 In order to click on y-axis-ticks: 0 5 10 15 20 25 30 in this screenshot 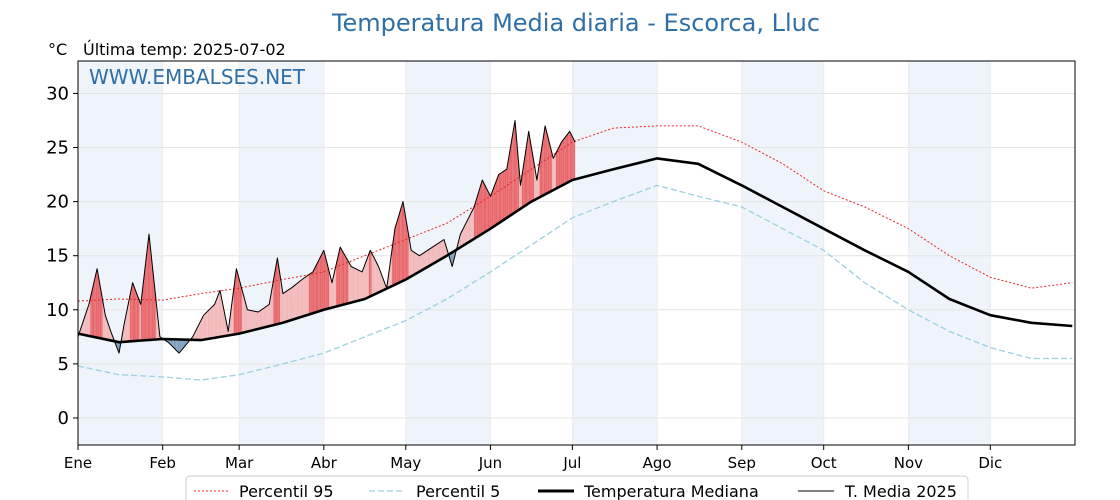, I will do `click(62, 256)`.